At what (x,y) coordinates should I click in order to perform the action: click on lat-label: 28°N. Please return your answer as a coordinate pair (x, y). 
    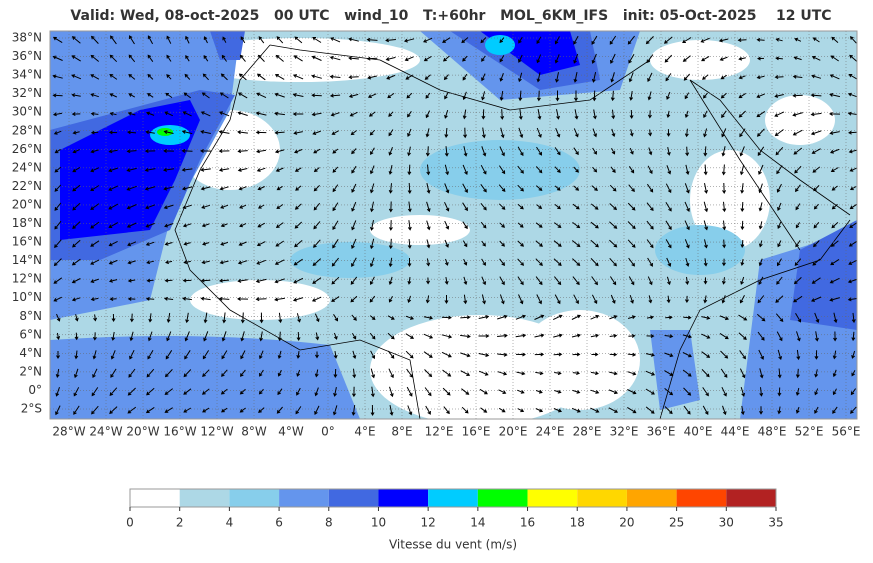
    Looking at the image, I should click on (27, 130).